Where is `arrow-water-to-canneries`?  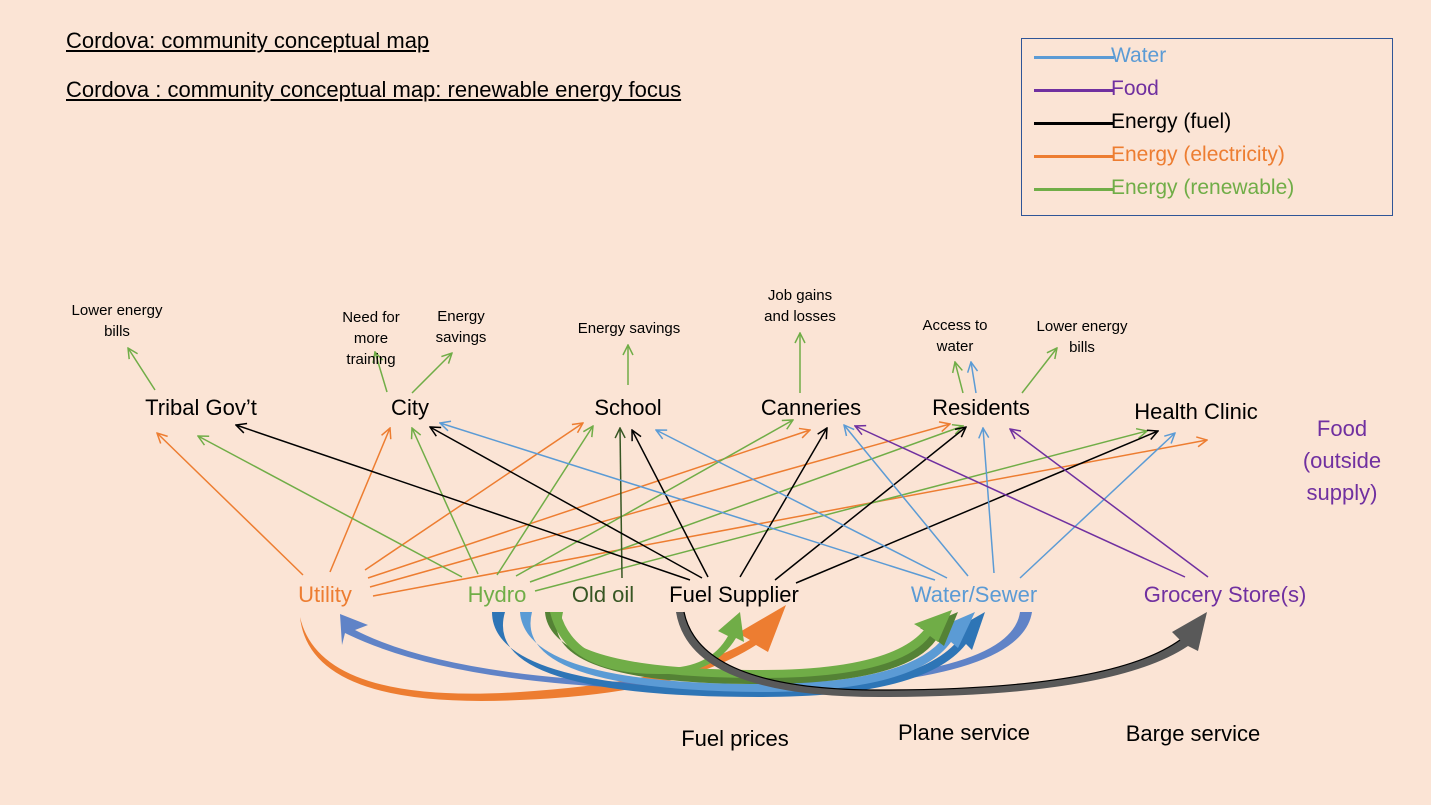 arrow-water-to-canneries is located at coordinates (906, 501).